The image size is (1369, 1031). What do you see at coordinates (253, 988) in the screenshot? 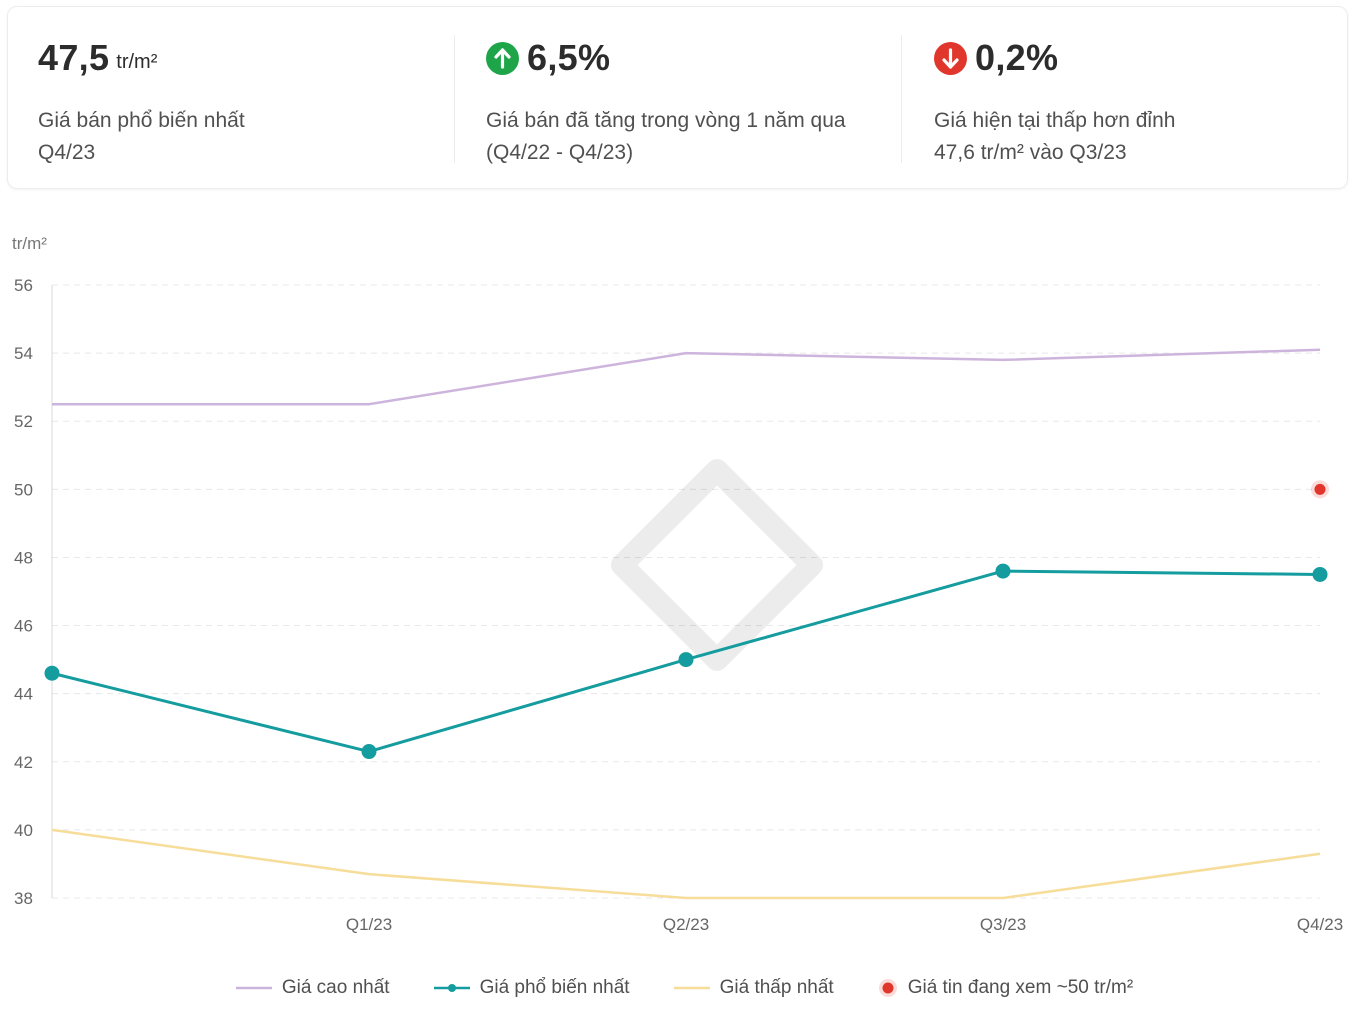
I see `legend-swatch-max` at bounding box center [253, 988].